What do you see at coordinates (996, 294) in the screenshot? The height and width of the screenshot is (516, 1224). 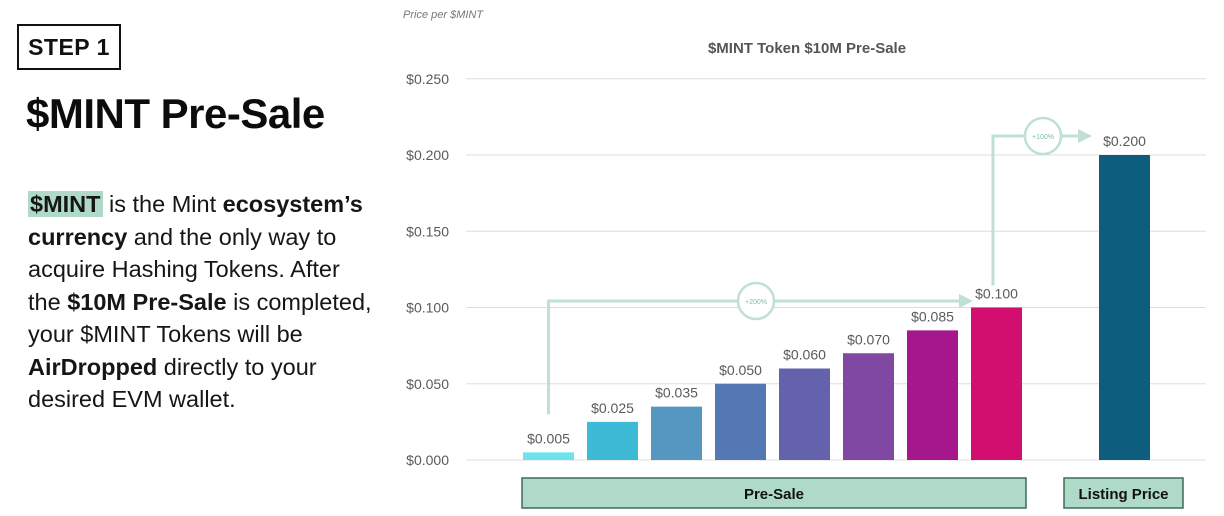 I see `bar-value-label: $0.100` at bounding box center [996, 294].